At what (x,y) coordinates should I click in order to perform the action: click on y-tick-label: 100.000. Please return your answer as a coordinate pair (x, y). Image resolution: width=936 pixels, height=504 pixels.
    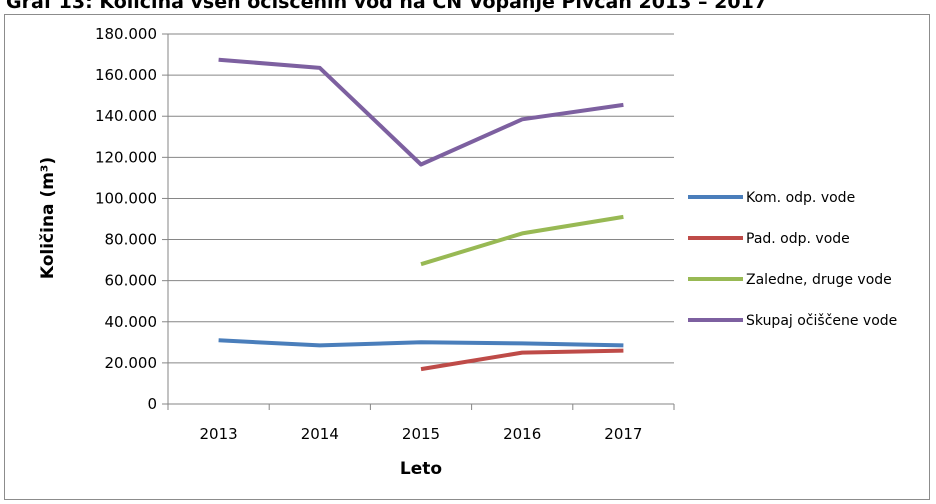
    Looking at the image, I should click on (126, 198).